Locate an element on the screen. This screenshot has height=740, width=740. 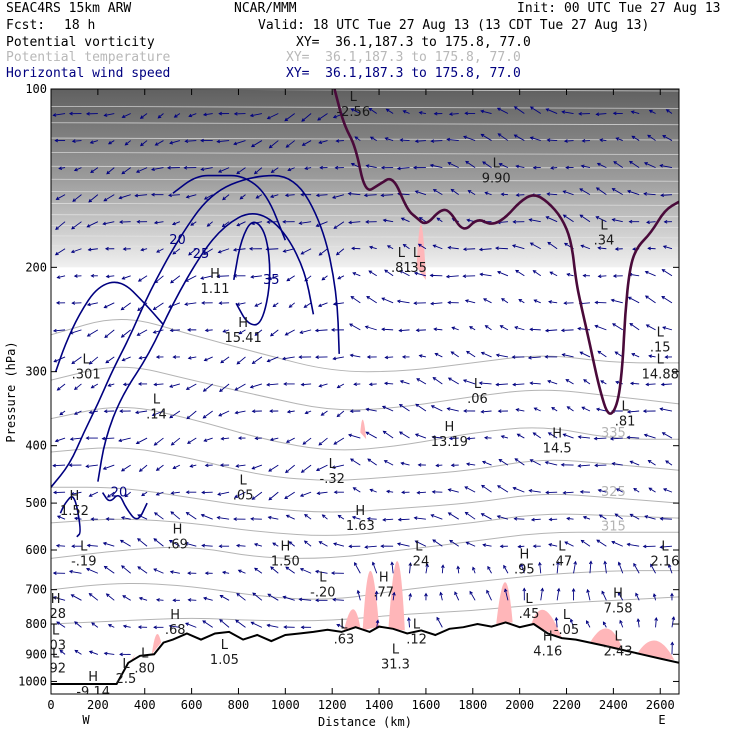
wind-speed-contour is located at coordinates (252, 273).